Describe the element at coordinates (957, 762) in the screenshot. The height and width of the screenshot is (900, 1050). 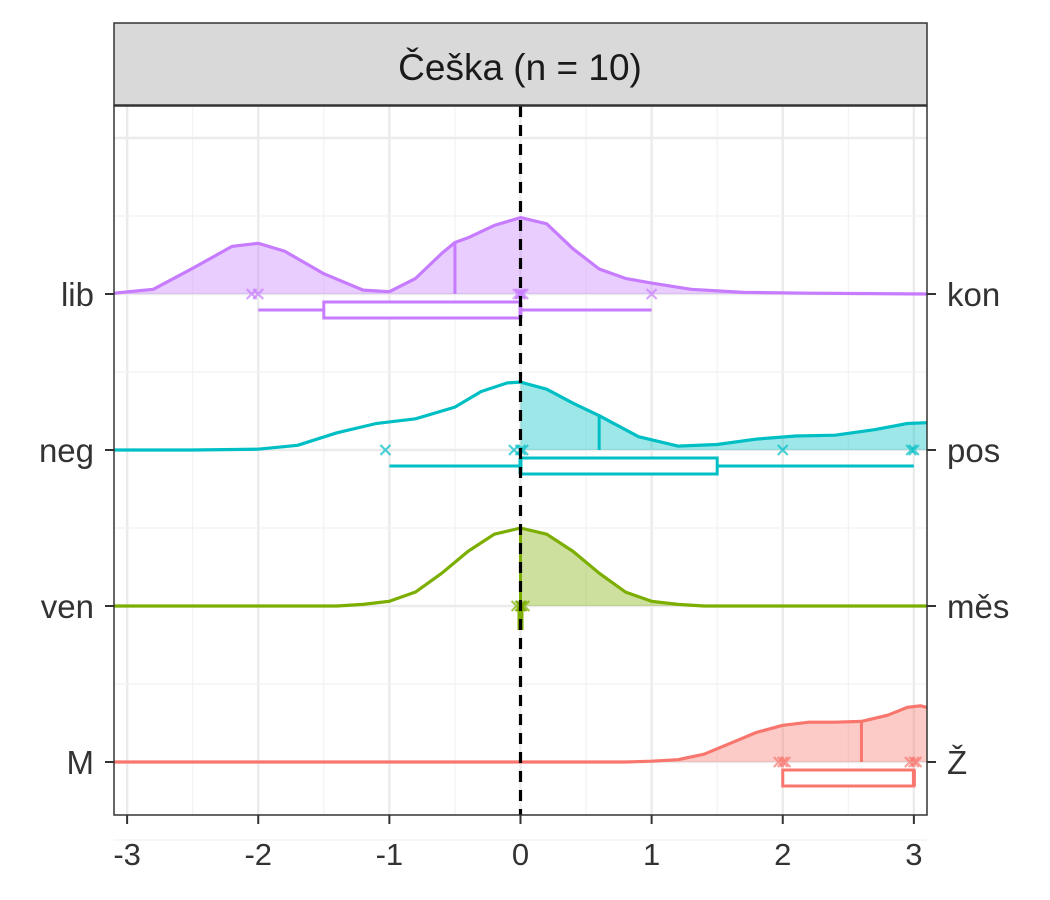
I see `y-label-right: Ž` at that location.